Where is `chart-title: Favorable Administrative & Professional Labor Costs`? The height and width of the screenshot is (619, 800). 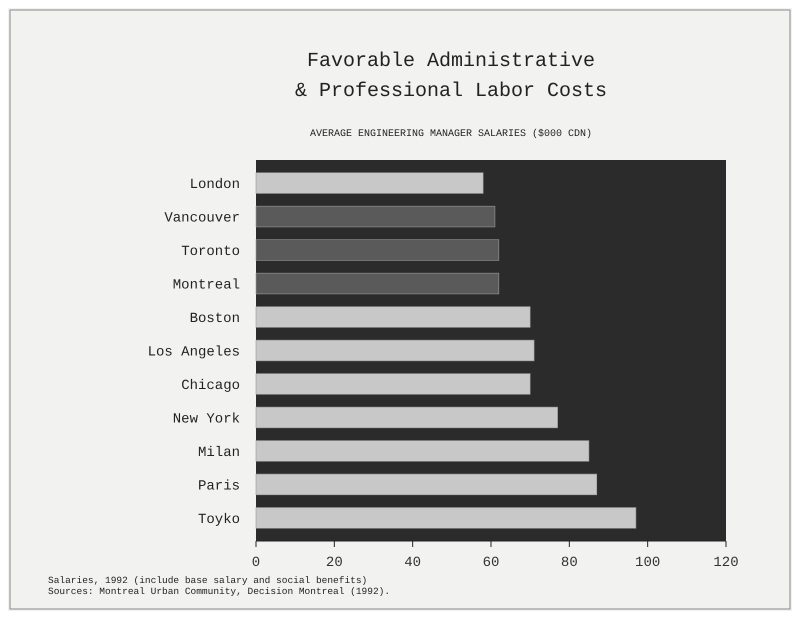
chart-title: Favorable Administrative & Professional Labor Costs is located at coordinates (451, 76).